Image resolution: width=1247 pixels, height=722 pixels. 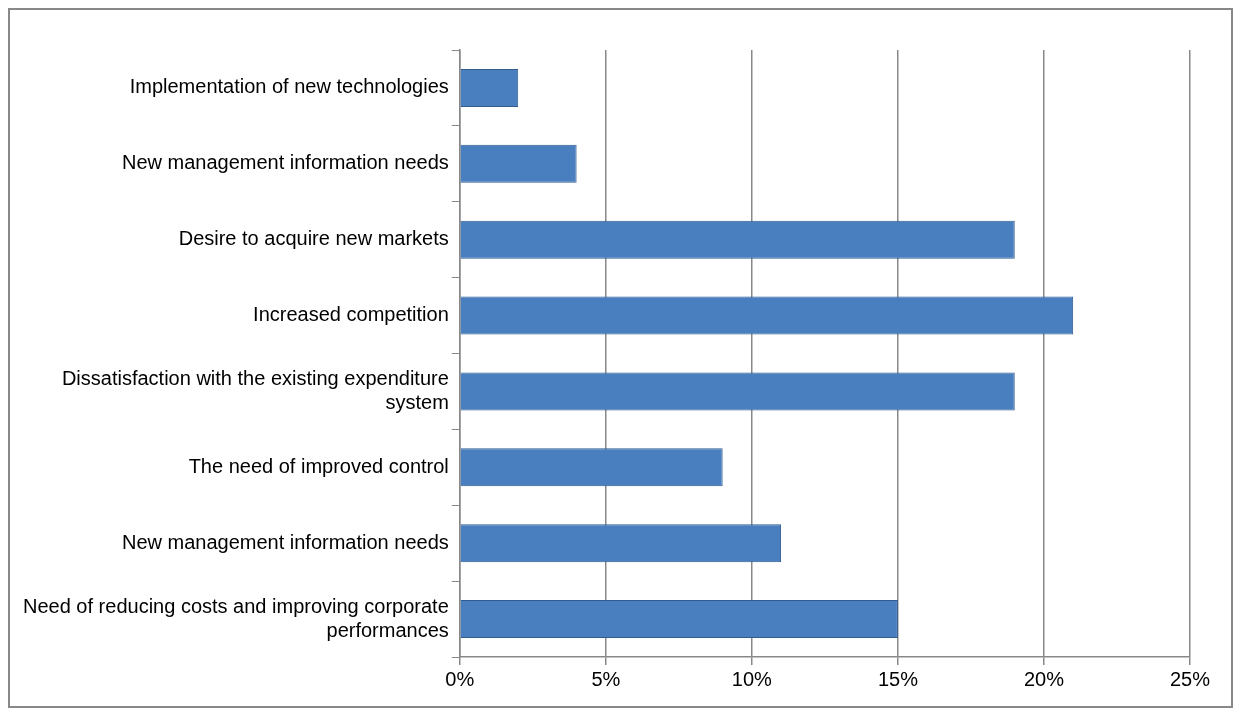 What do you see at coordinates (313, 238) in the screenshot?
I see `y-tick-label: Desire to acquire new markets` at bounding box center [313, 238].